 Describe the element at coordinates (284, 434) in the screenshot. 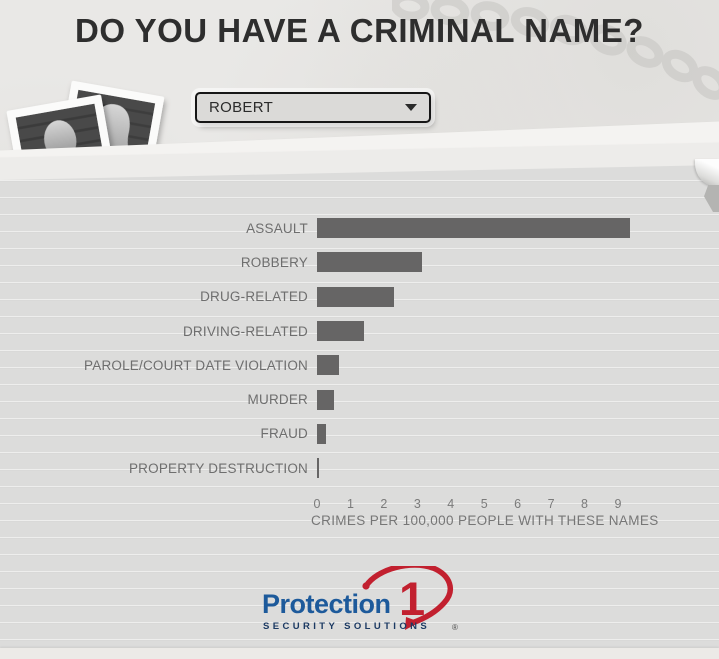

I see `bar-label: FRAUD` at that location.